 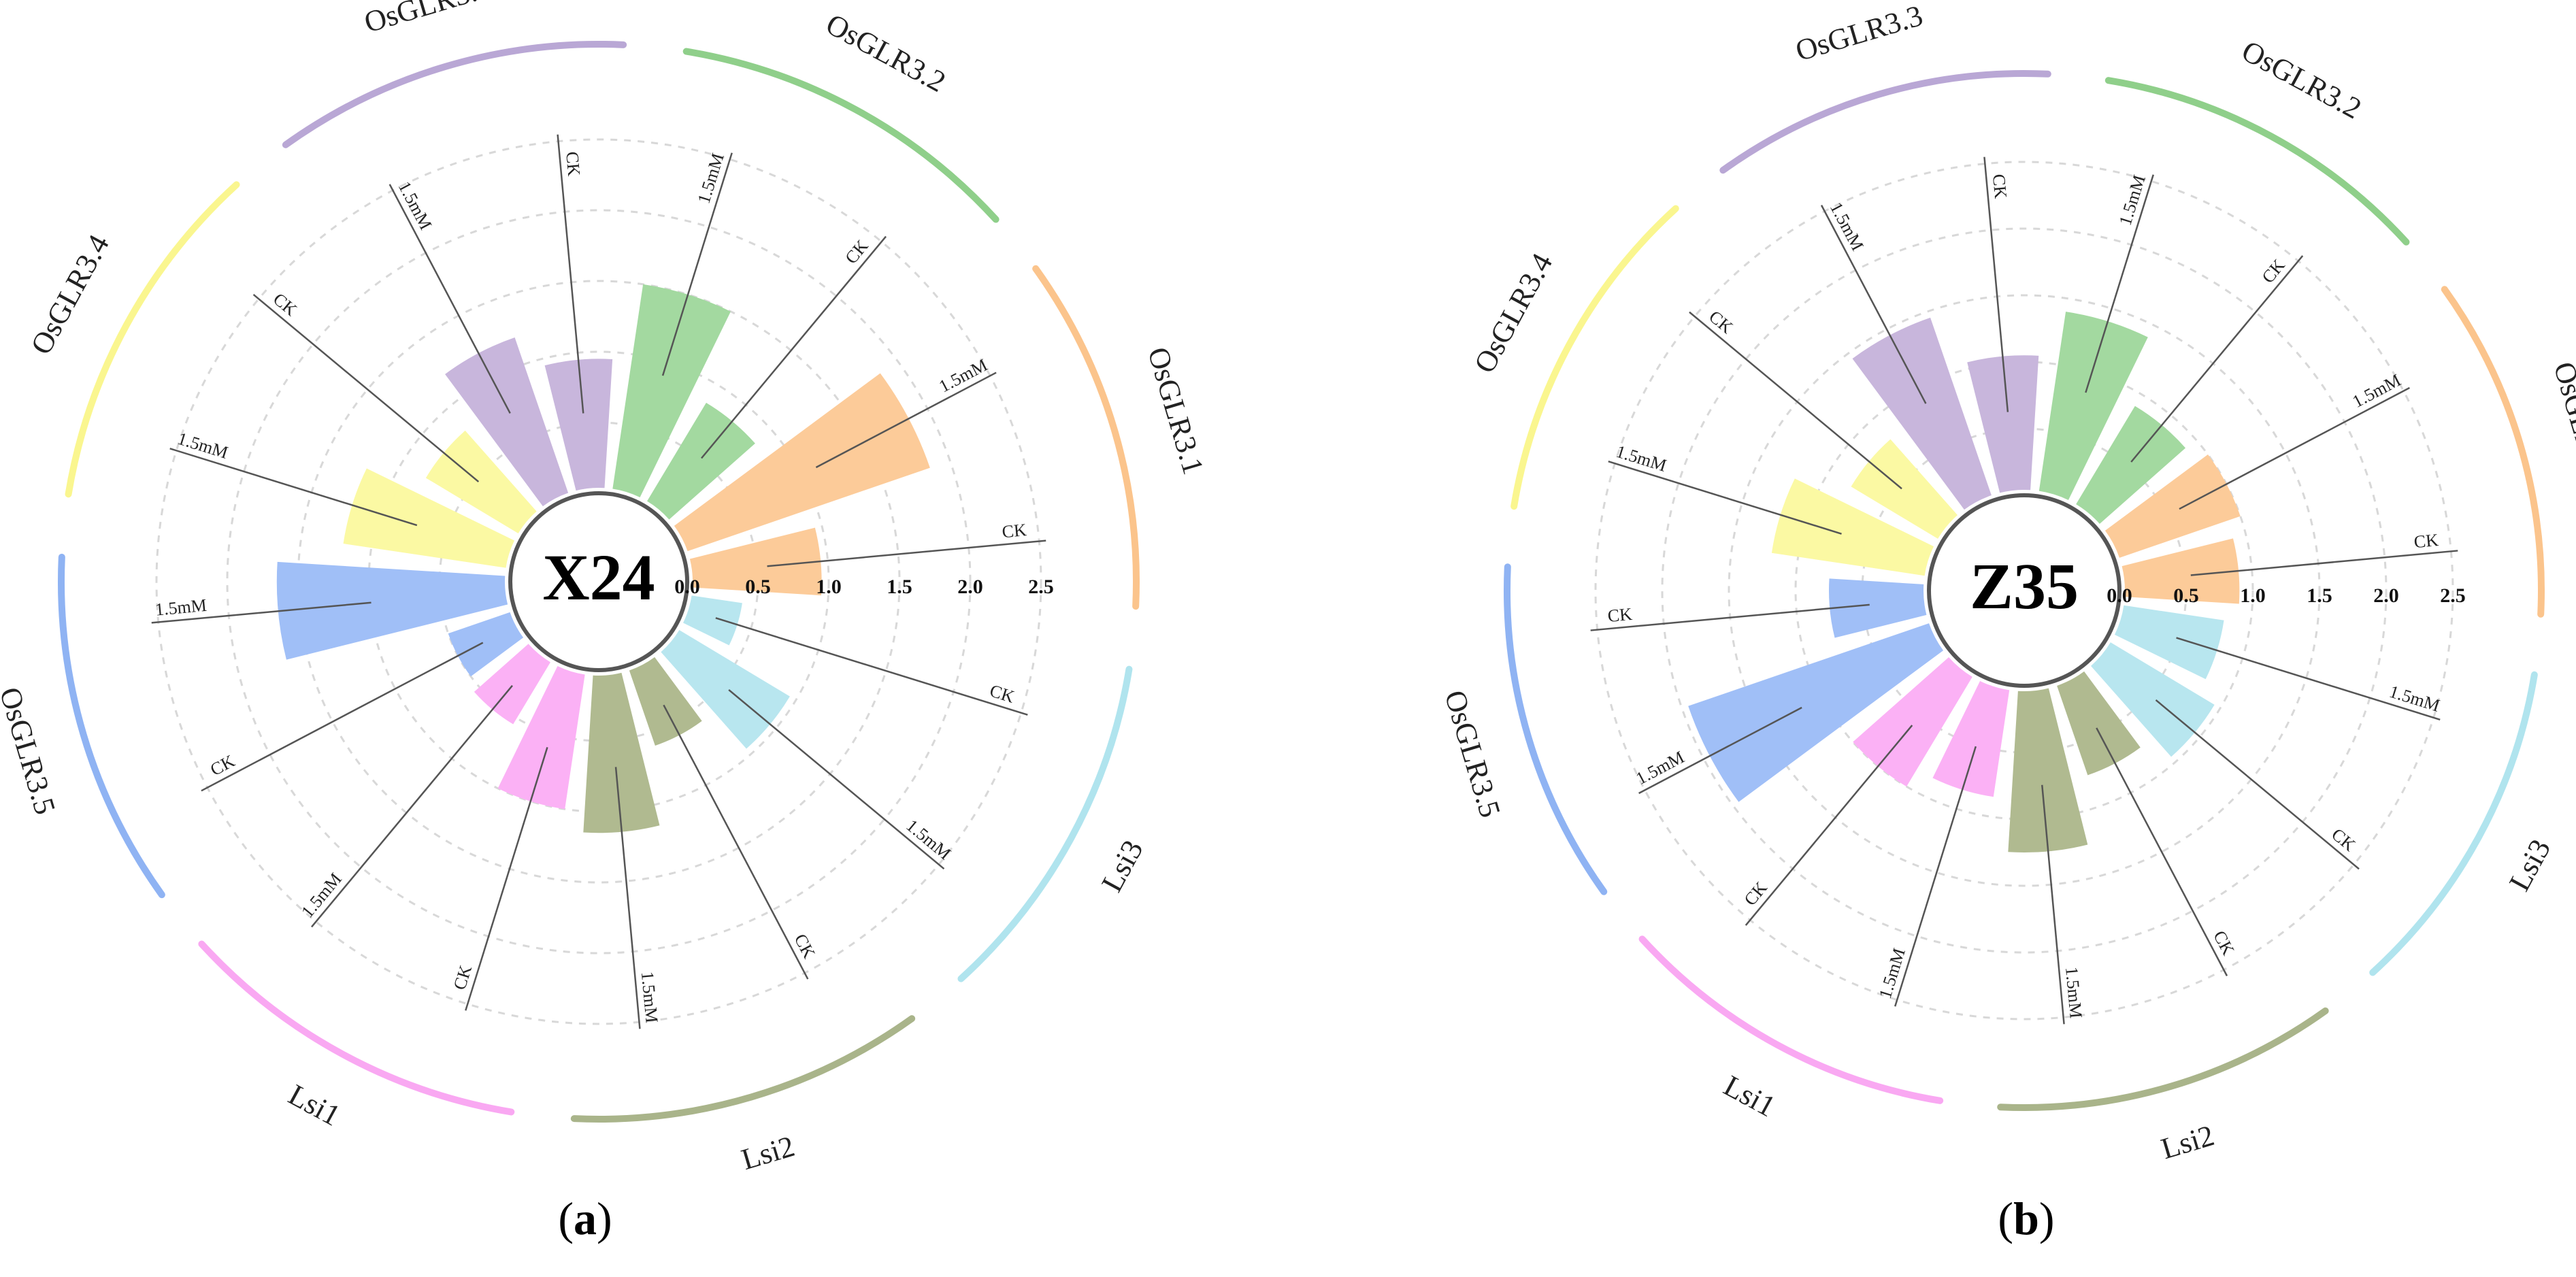 I want to click on group-label-OsGLR3.4: OsGLR3.4, so click(x=1513, y=313).